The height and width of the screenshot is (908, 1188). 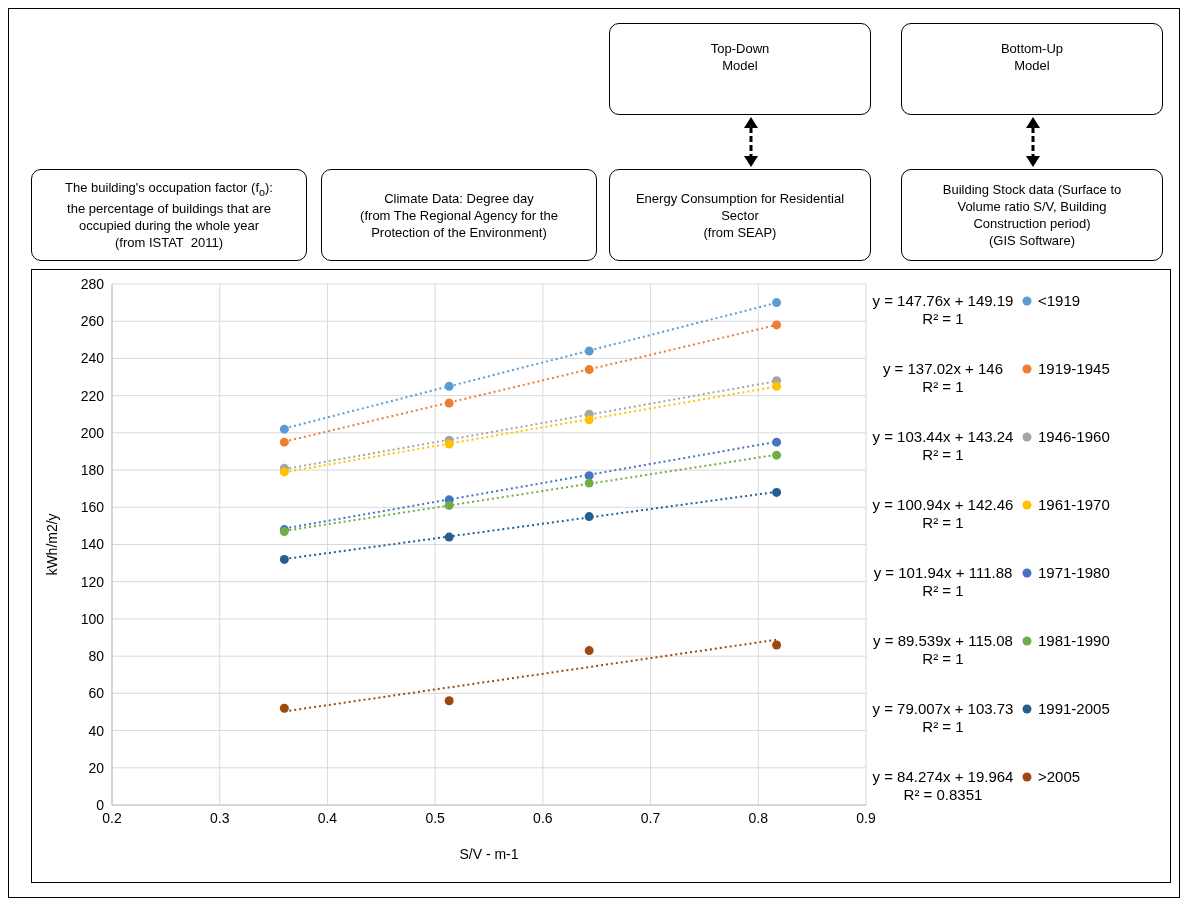 I want to click on y-tick-label: 100, so click(x=92, y=618).